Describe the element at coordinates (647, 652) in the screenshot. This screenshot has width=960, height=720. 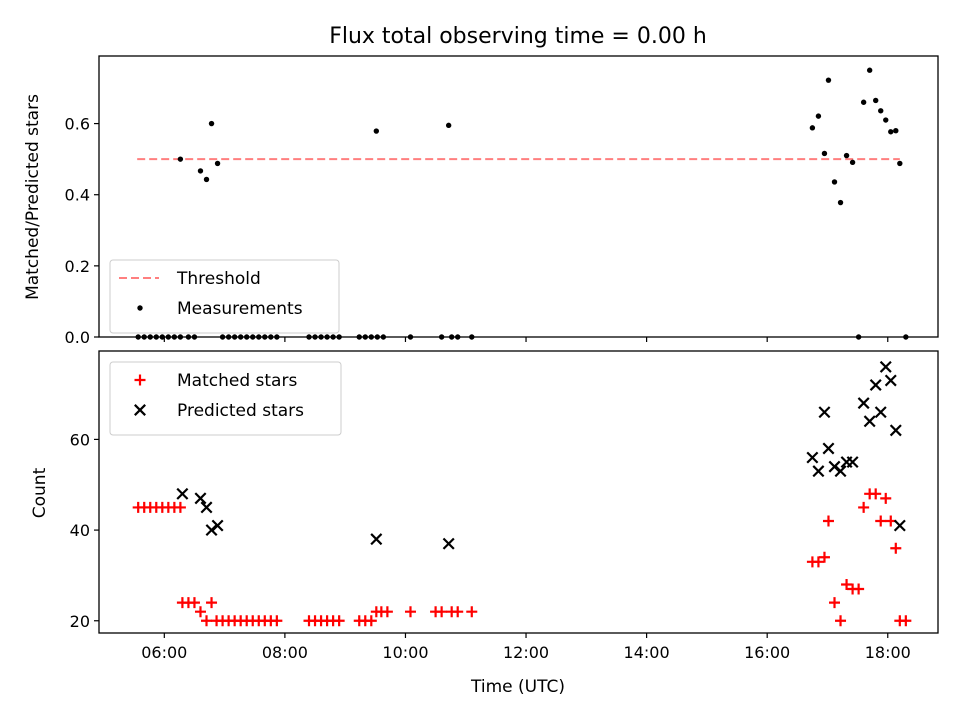
I see `x-tick-label: 14:00` at that location.